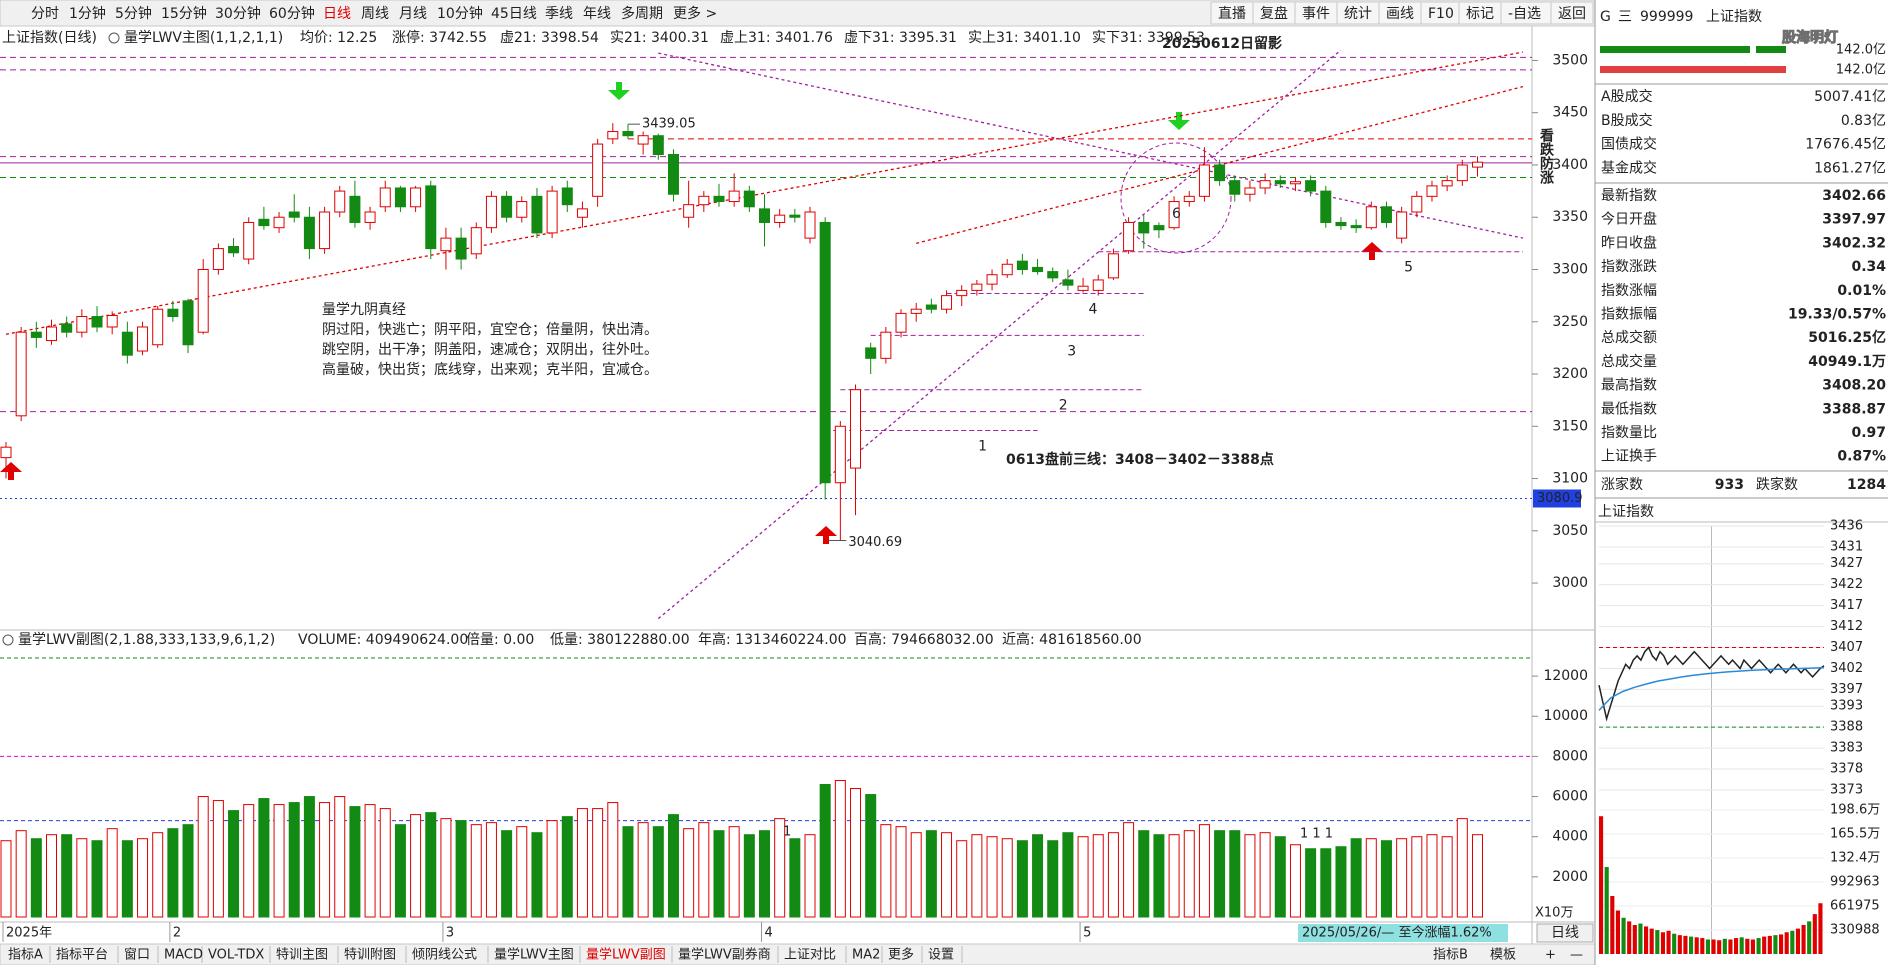  I want to click on tool-button: 画线, so click(1400, 14).